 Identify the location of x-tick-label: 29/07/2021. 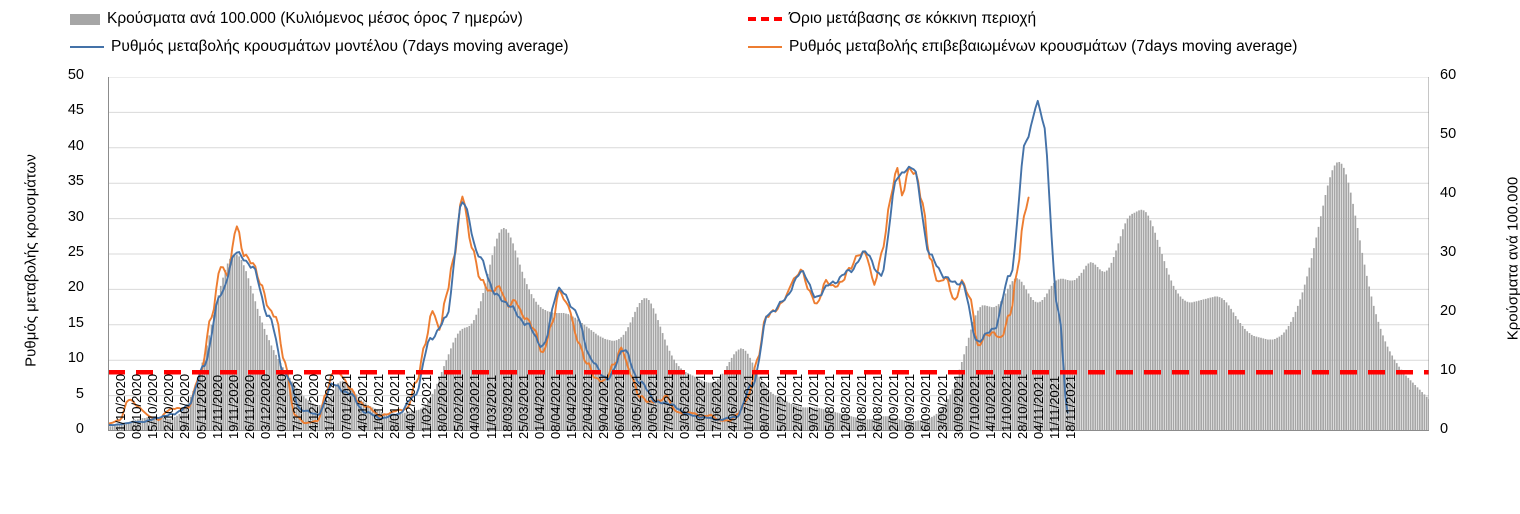
(813, 406).